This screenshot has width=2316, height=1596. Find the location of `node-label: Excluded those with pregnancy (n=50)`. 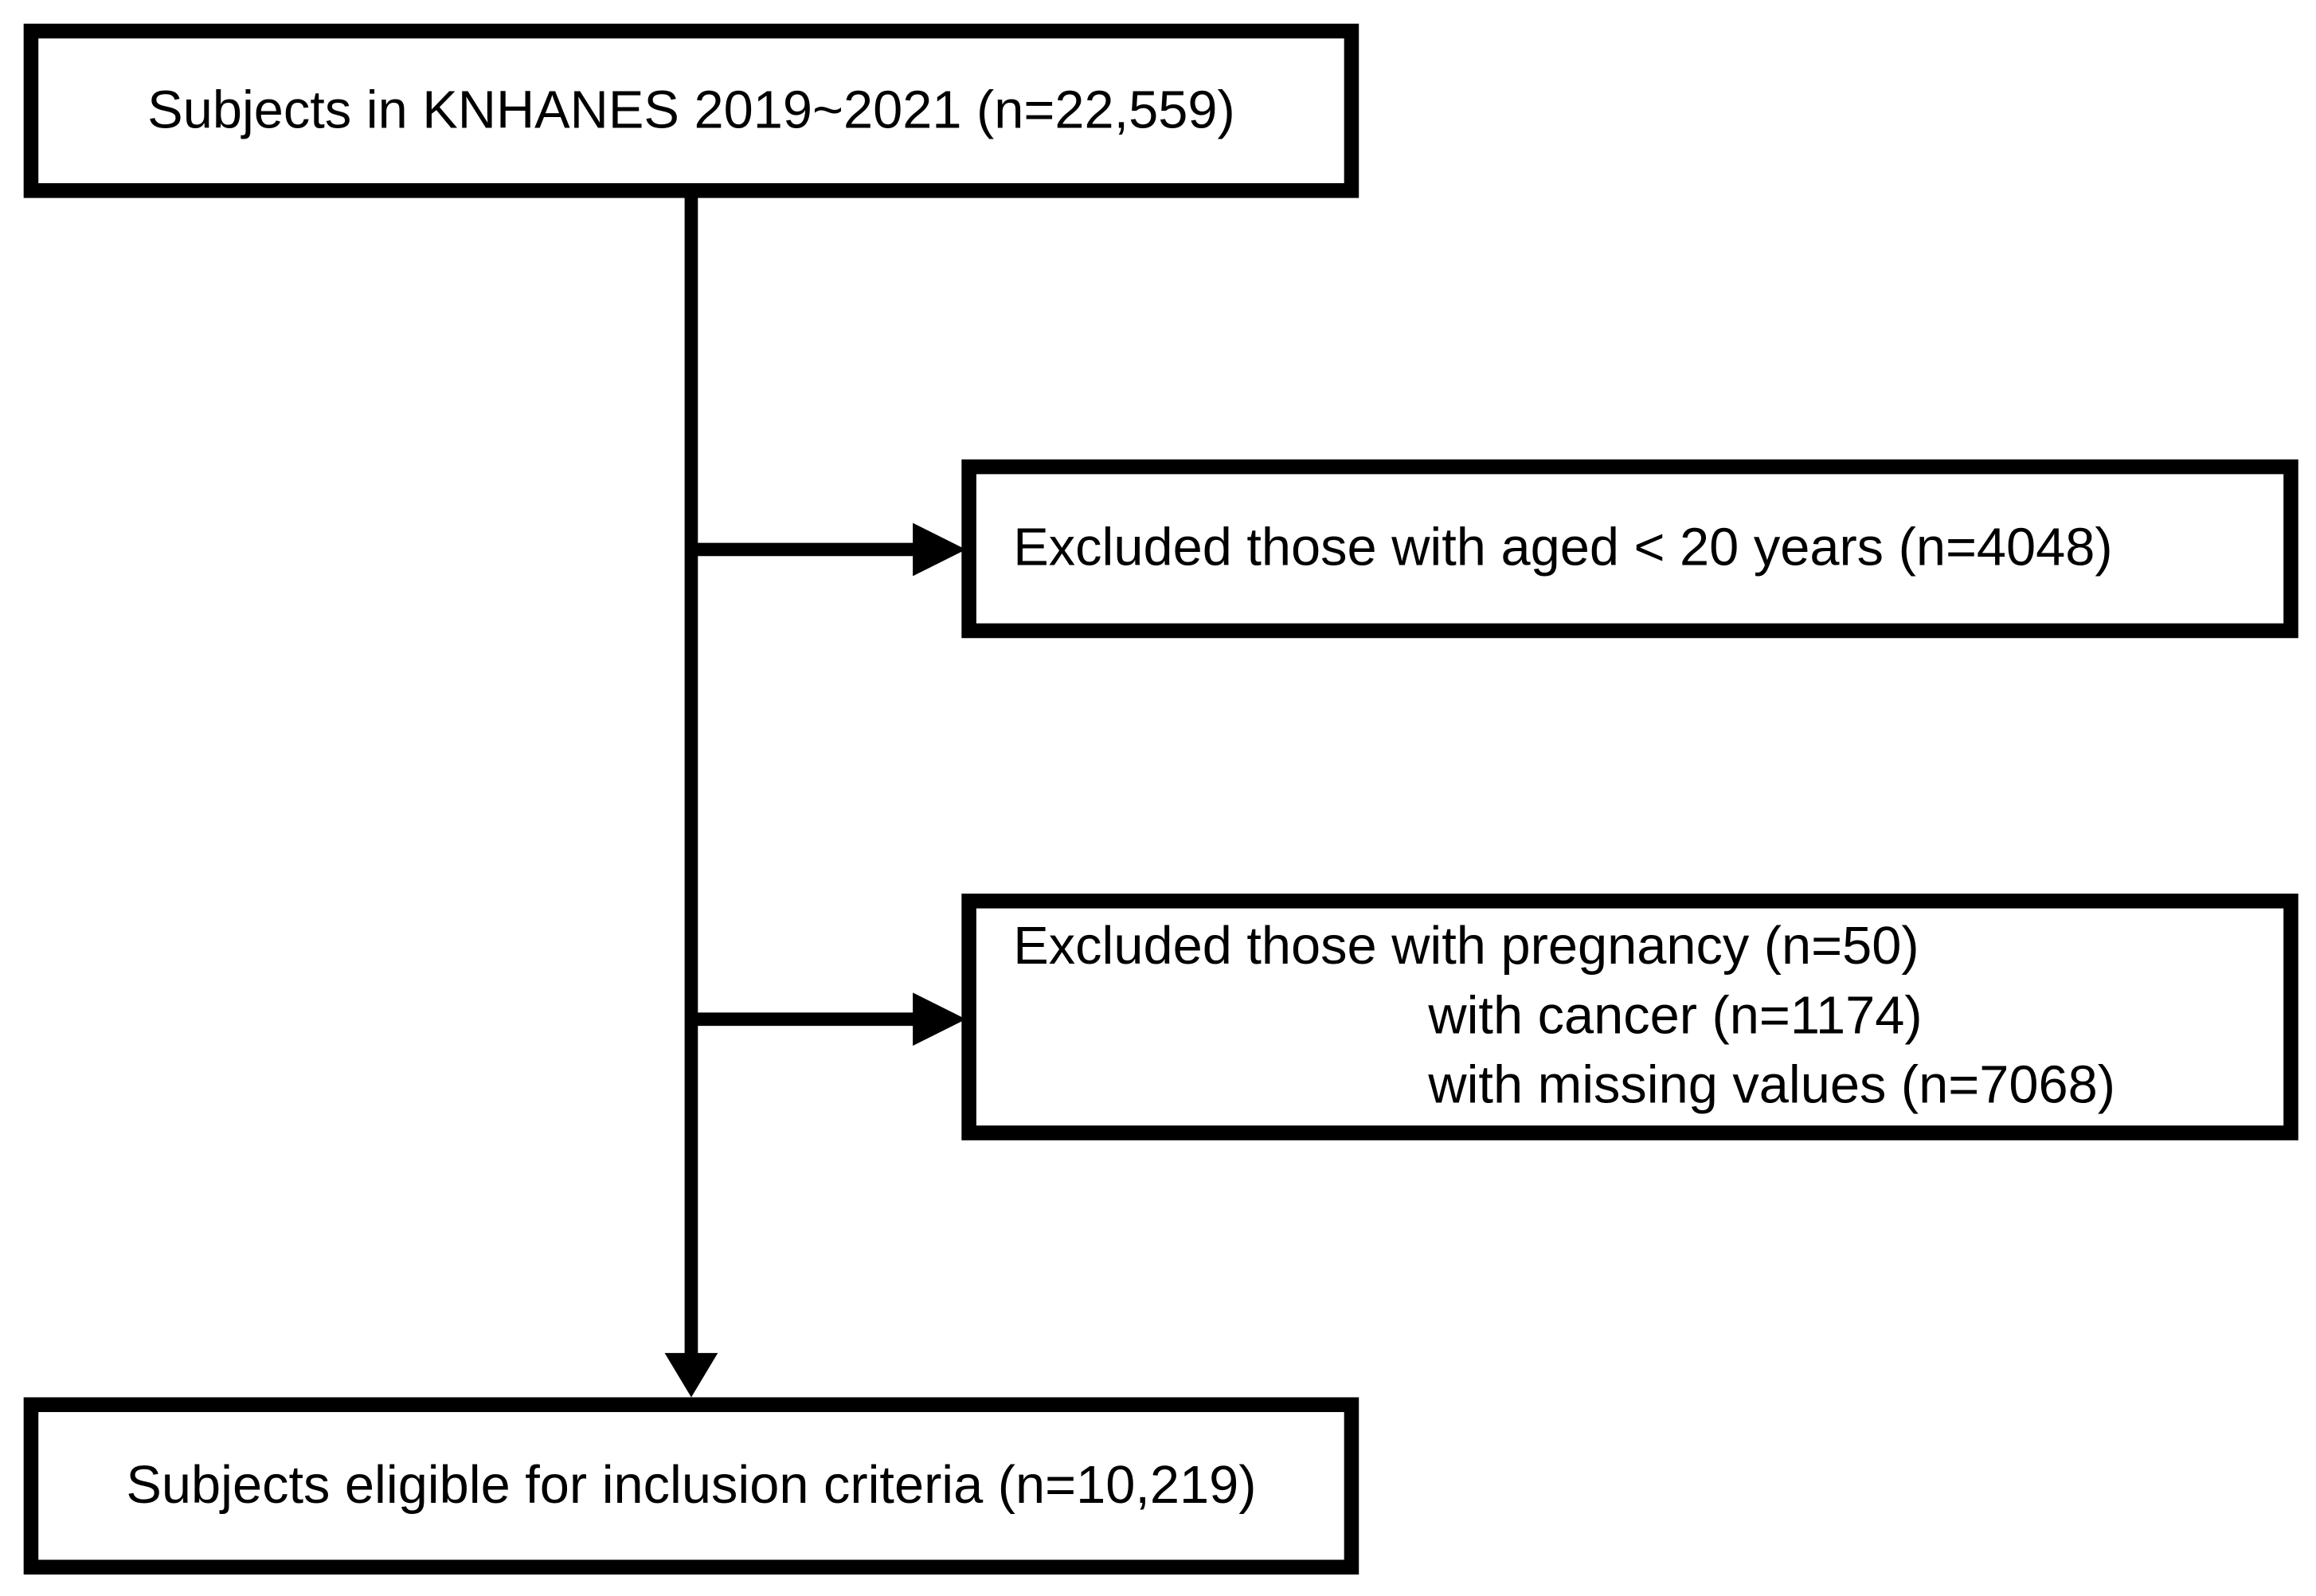

node-label: Excluded those with pregnancy (n=50) is located at coordinates (1466, 946).